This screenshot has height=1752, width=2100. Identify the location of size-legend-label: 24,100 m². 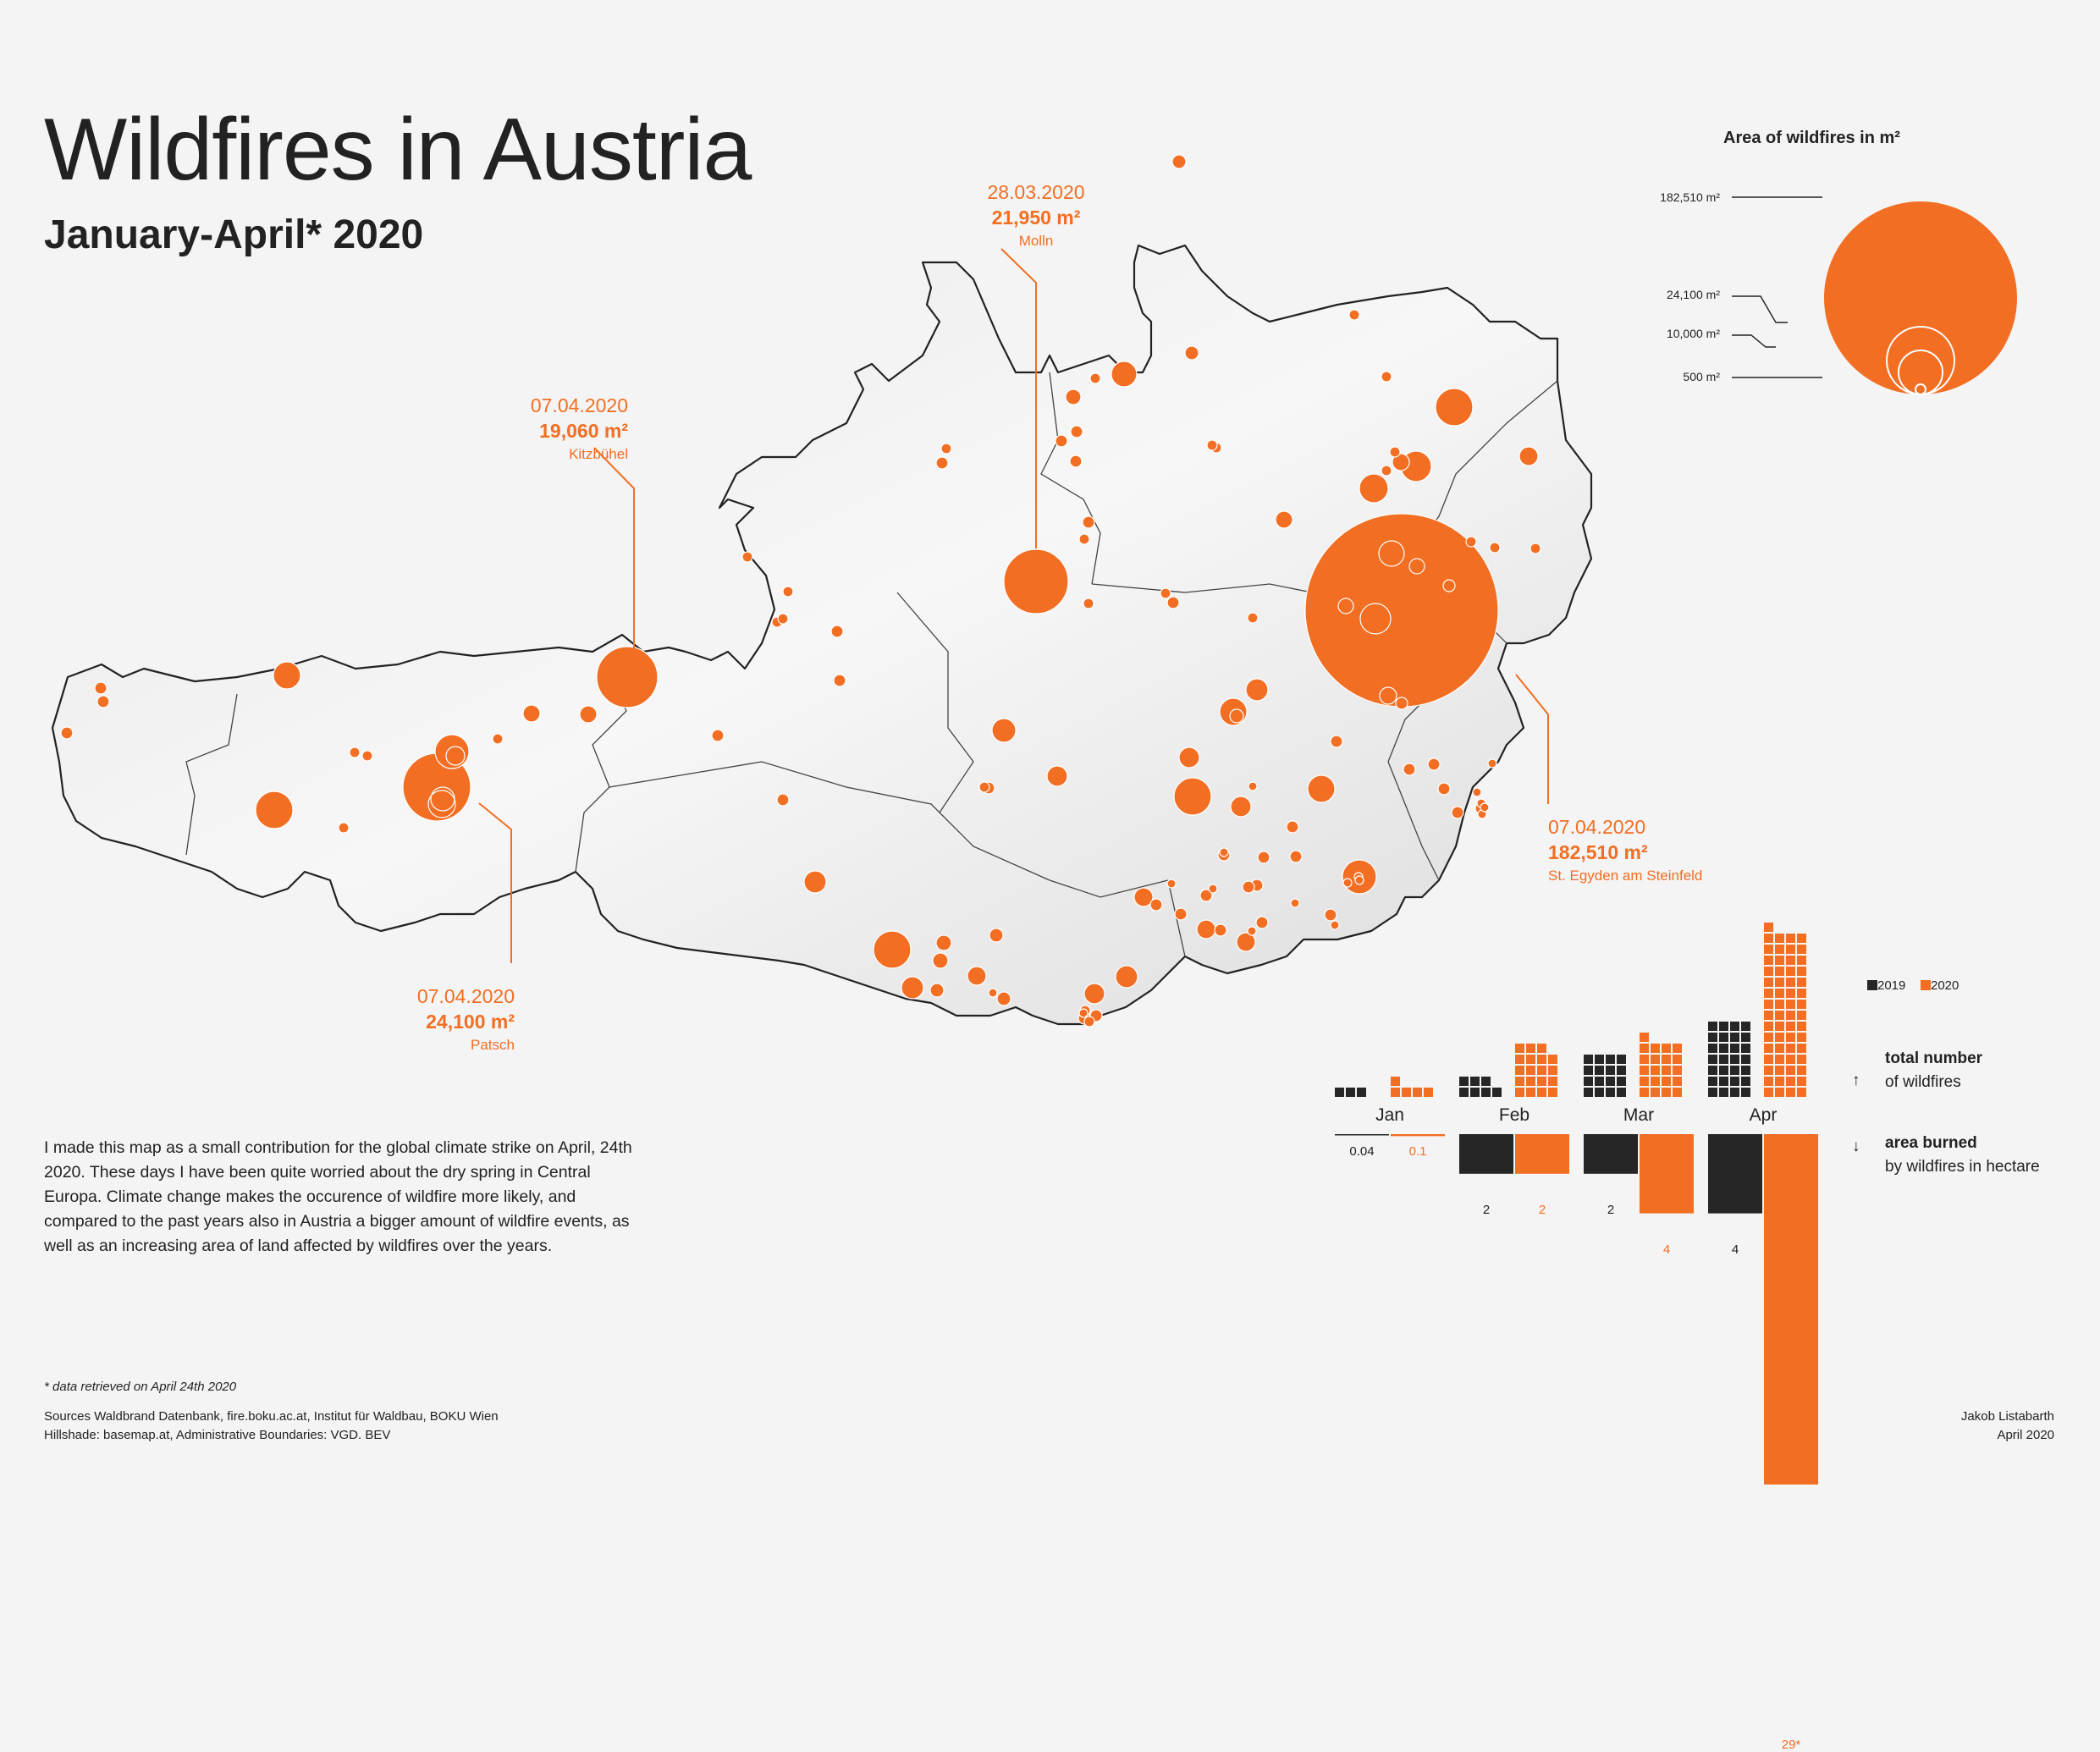
(1693, 294).